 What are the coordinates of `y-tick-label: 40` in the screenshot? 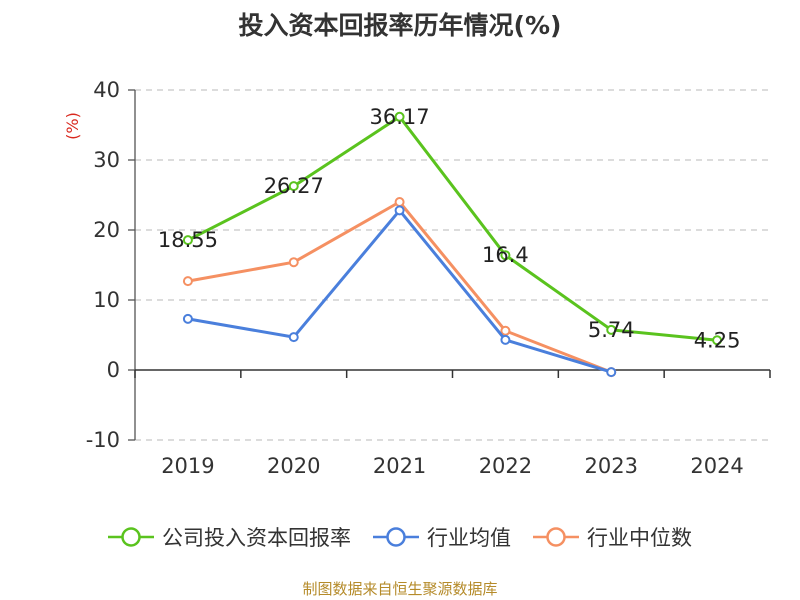 It's located at (106, 90).